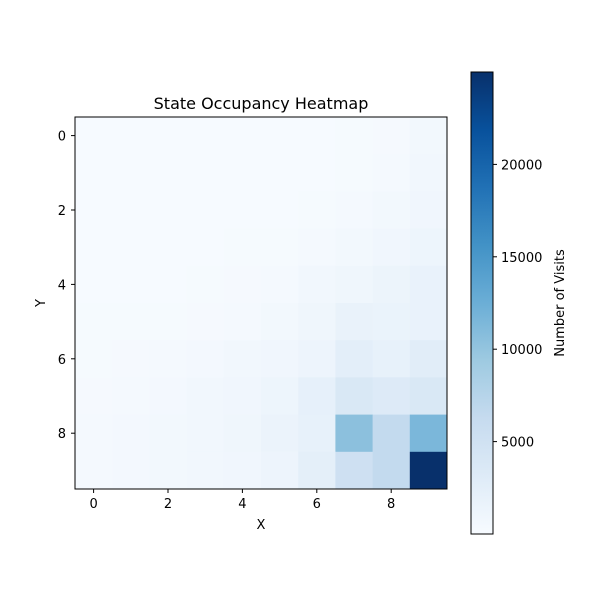 The image size is (600, 600). What do you see at coordinates (66, 286) in the screenshot?
I see `y-axis-ticks: 0 2 4 6 8` at bounding box center [66, 286].